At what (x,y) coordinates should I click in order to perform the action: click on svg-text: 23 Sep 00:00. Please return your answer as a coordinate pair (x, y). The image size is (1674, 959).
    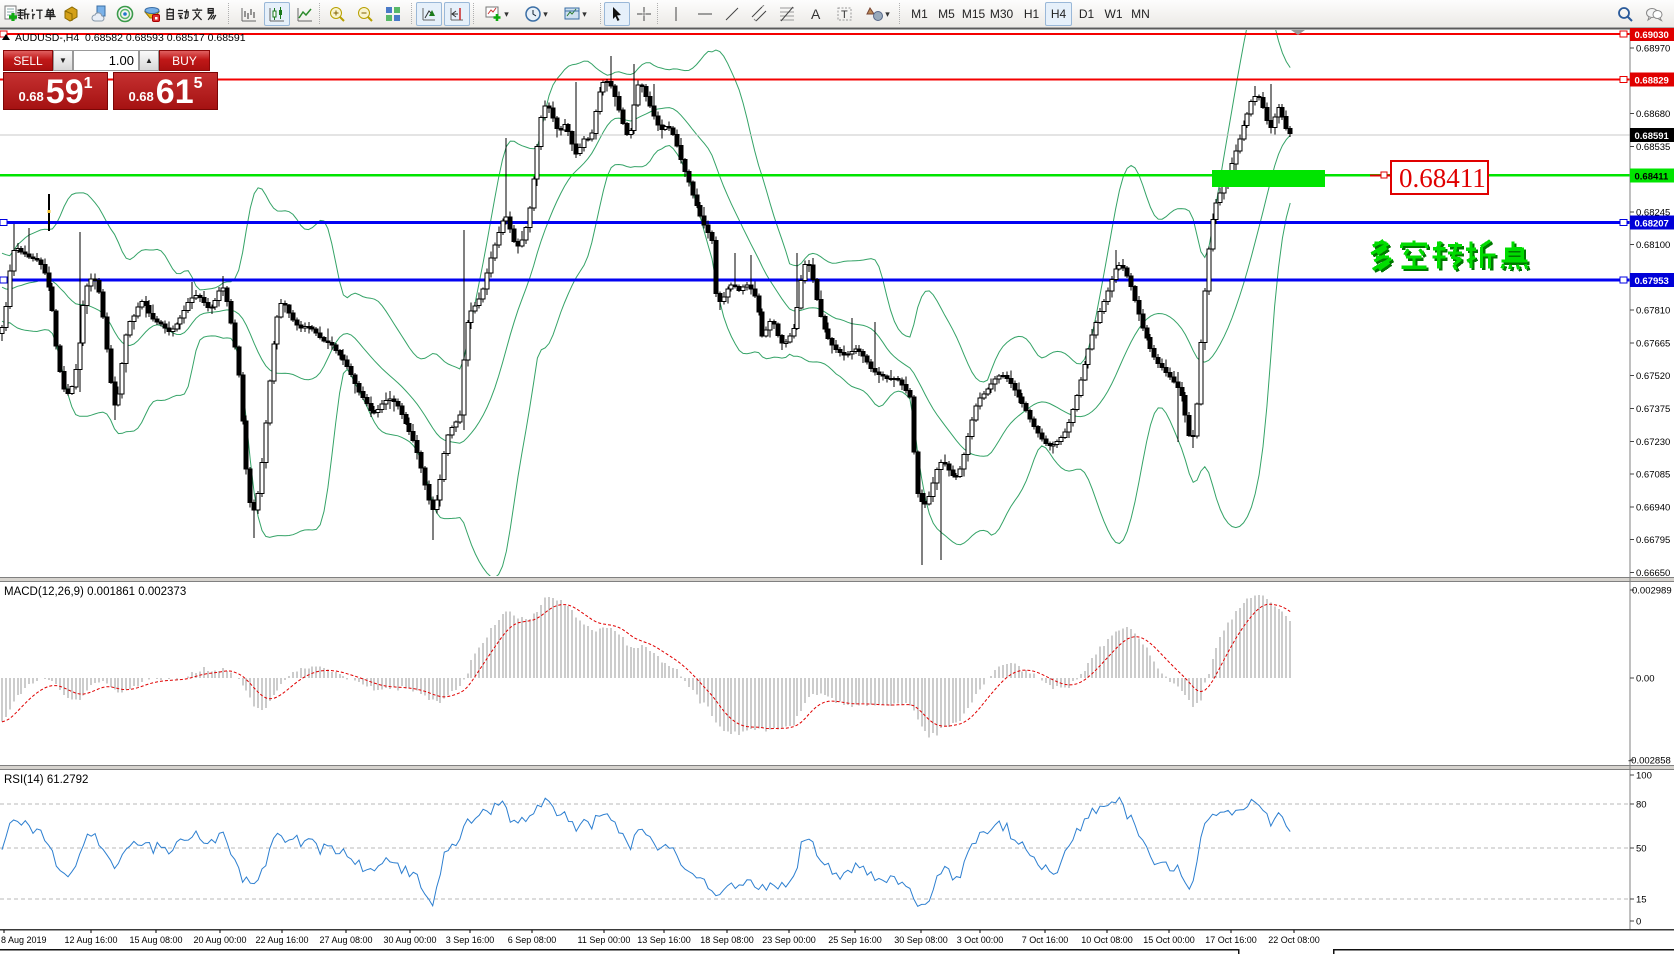
    Looking at the image, I should click on (789, 940).